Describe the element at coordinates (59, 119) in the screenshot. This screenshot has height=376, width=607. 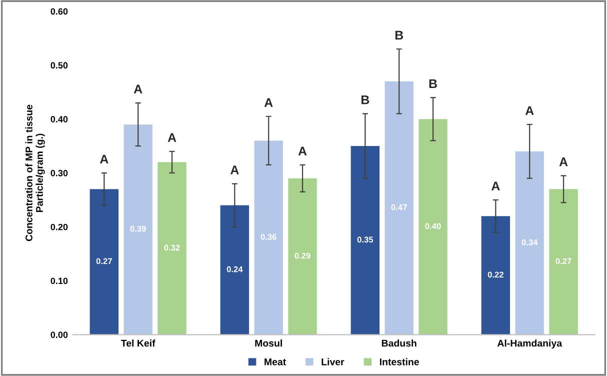
I see `y-tick-label: 0.40` at that location.